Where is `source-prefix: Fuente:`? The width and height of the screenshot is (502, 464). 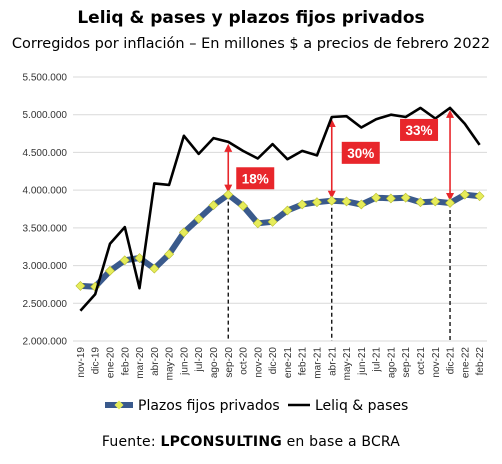
source-prefix: Fuente: is located at coordinates (131, 442).